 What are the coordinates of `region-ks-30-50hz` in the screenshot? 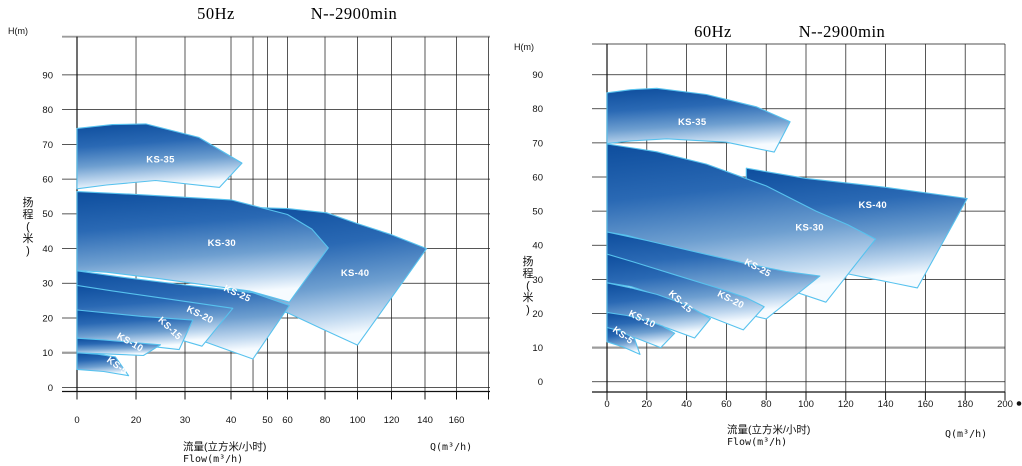 It's located at (202, 247).